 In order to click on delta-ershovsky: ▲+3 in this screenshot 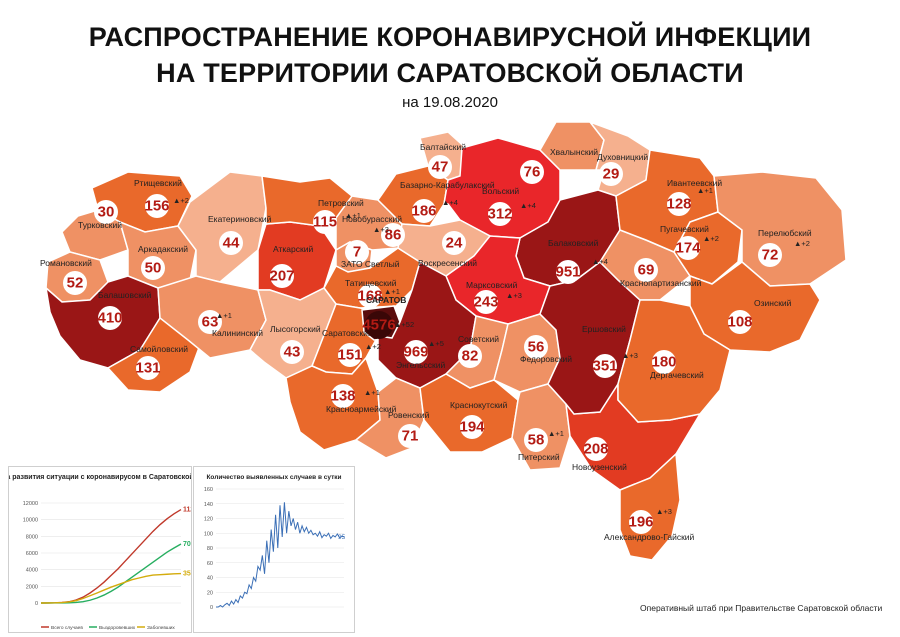, I will do `click(630, 355)`.